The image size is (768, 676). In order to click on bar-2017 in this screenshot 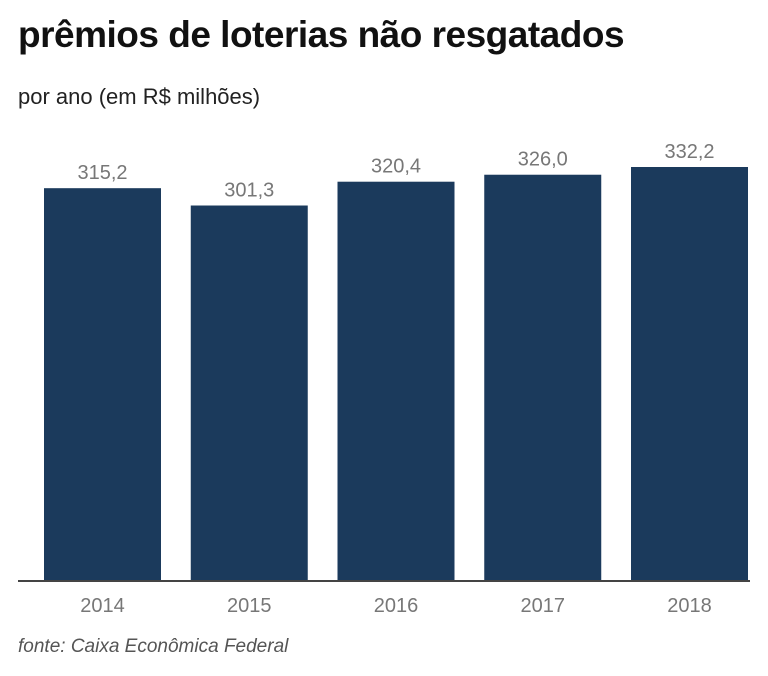, I will do `click(543, 377)`.